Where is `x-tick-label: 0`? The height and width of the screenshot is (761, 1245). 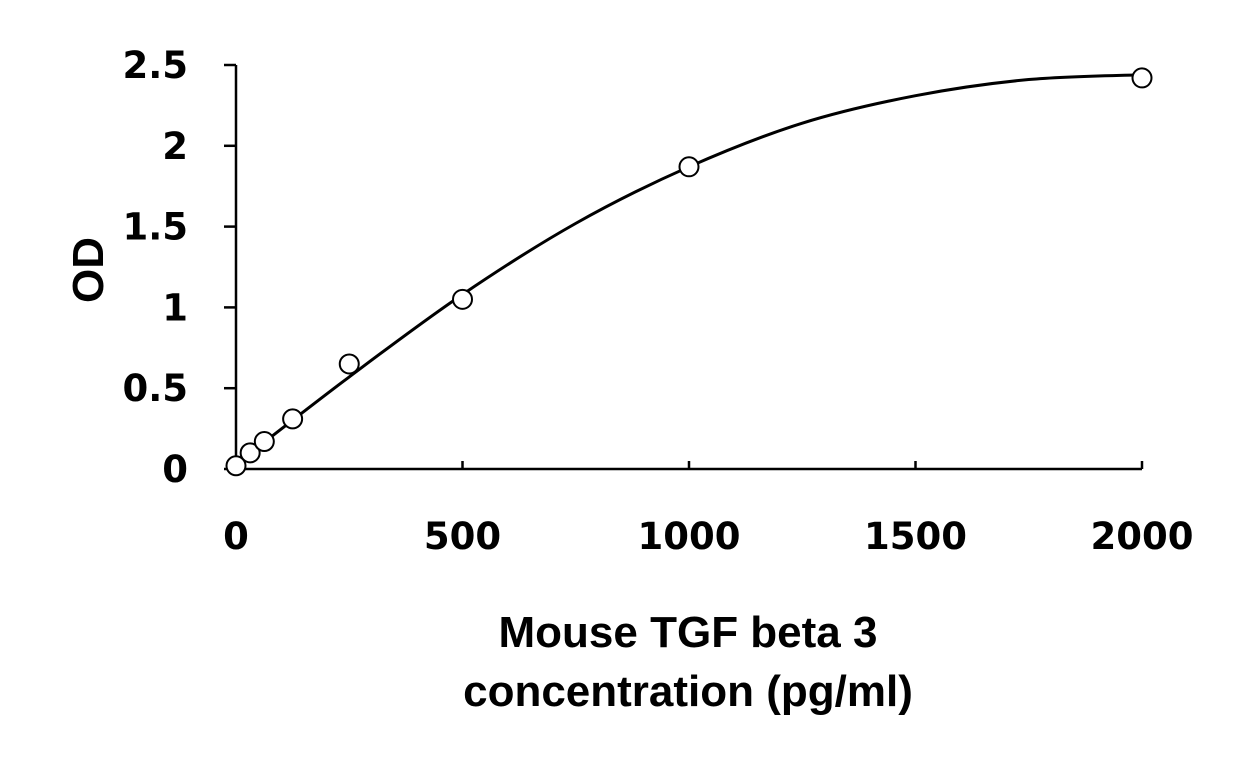
x-tick-label: 0 is located at coordinates (236, 536).